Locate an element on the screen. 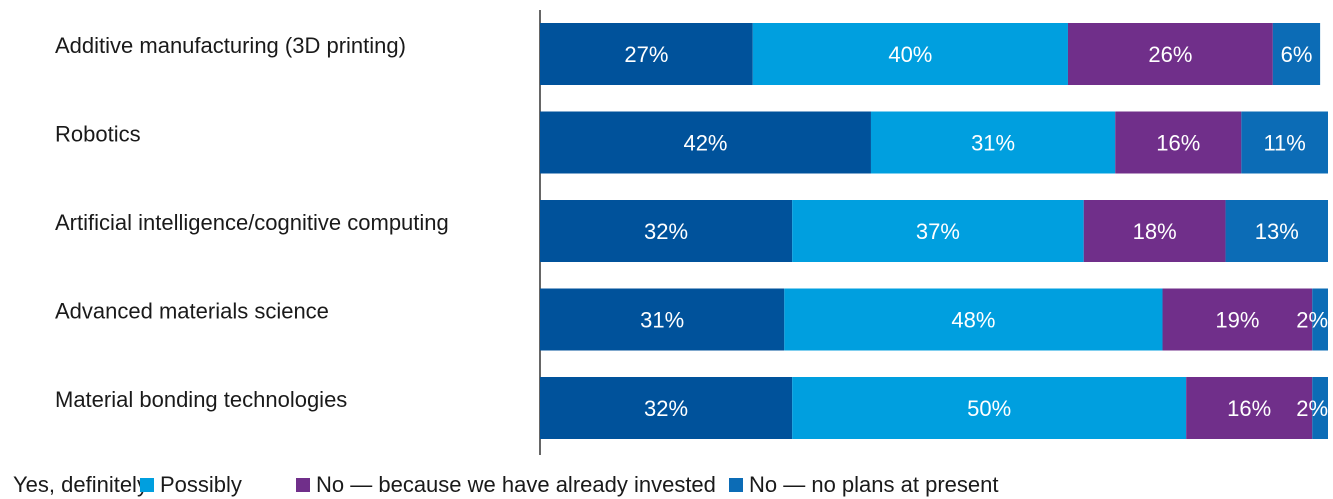 The height and width of the screenshot is (499, 1333). legend-label: No — because we have already invested is located at coordinates (516, 484).